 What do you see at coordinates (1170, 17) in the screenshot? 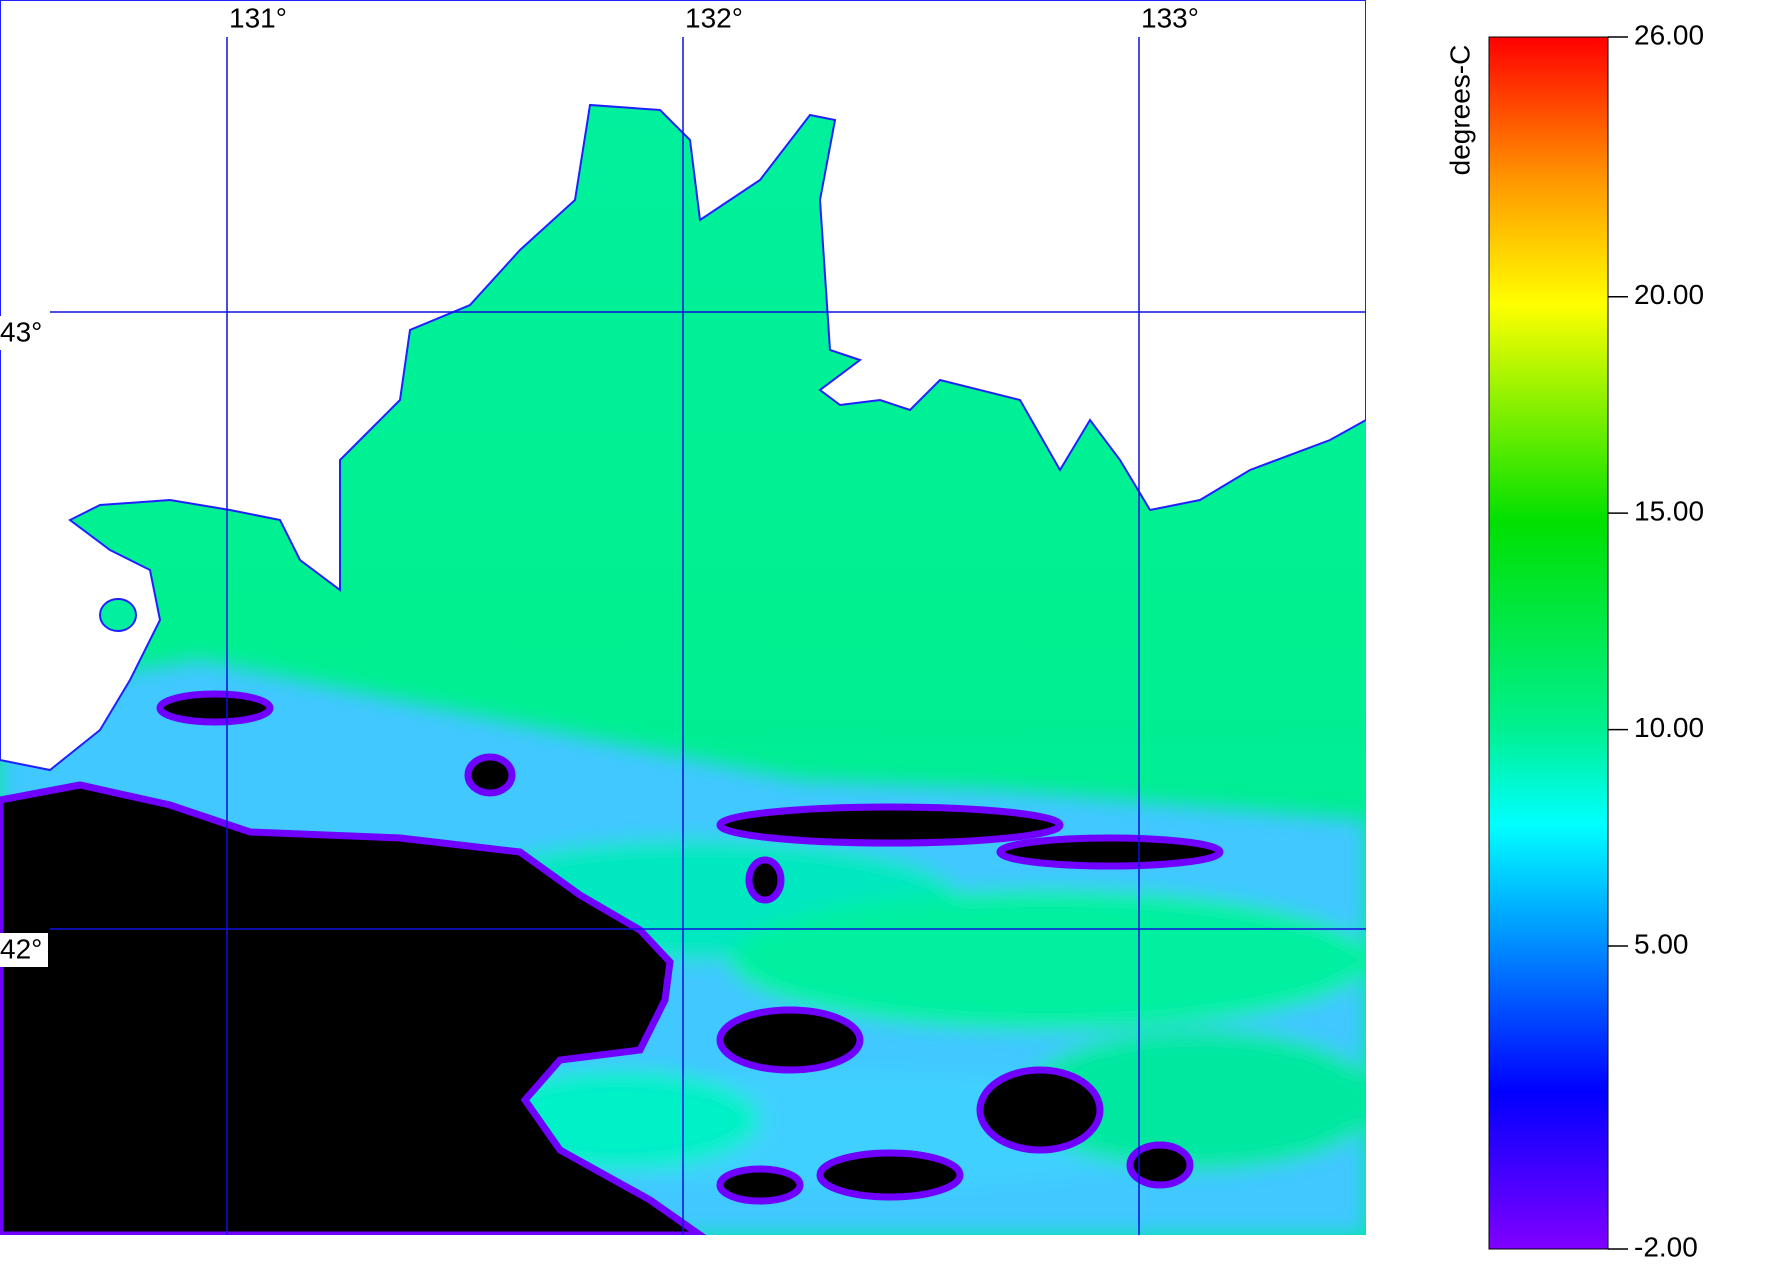
I see `longitude-label: 133°` at bounding box center [1170, 17].